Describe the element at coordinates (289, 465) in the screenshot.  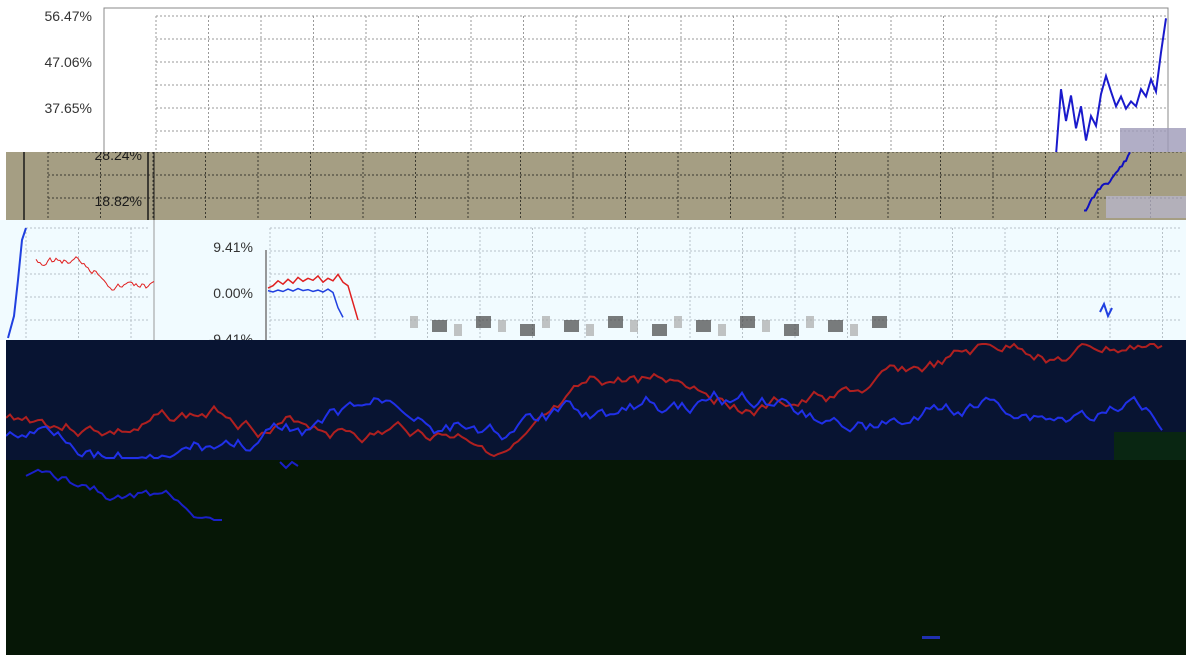
I see `green-series-fragment` at that location.